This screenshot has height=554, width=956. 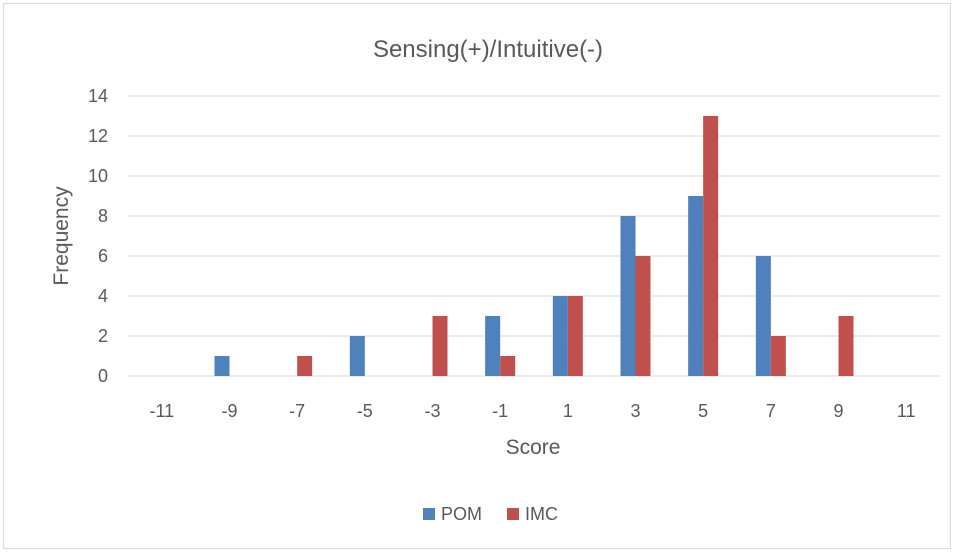 What do you see at coordinates (703, 411) in the screenshot?
I see `x-tick-label: 5` at bounding box center [703, 411].